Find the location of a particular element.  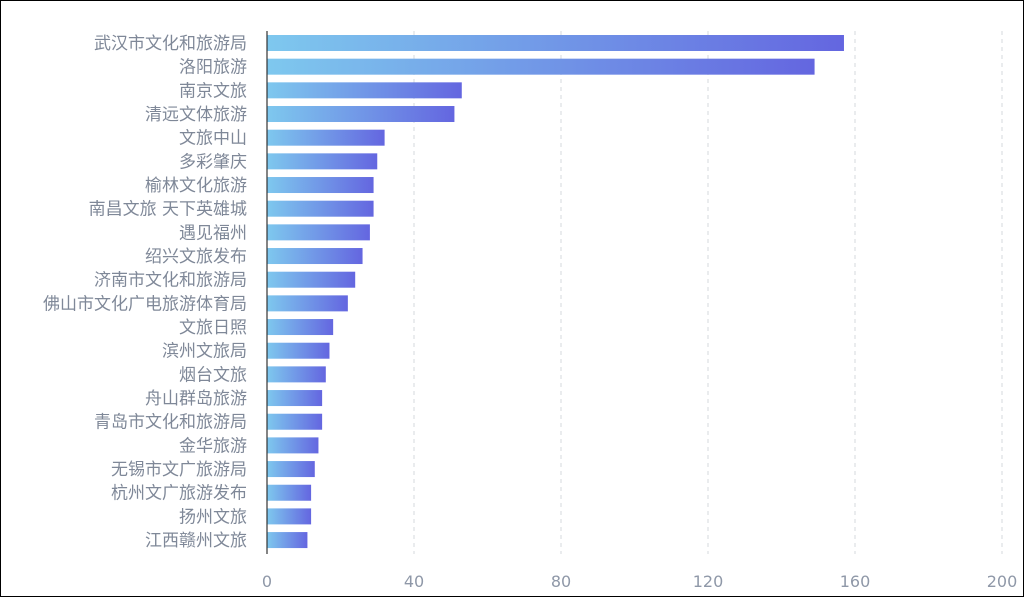

x-tick-label: 120 is located at coordinates (708, 581).